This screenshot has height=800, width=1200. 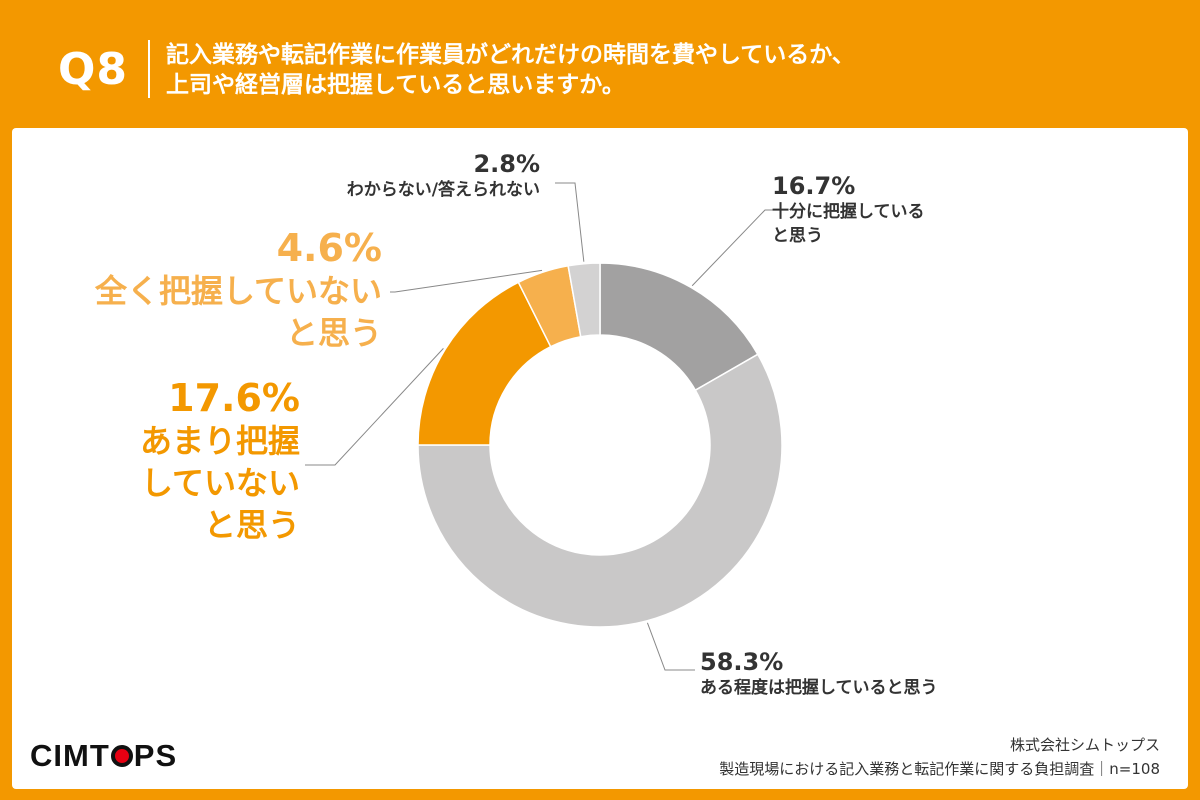 What do you see at coordinates (251, 525) in the screenshot?
I see `label-not-very-aware-line-3: と思う` at bounding box center [251, 525].